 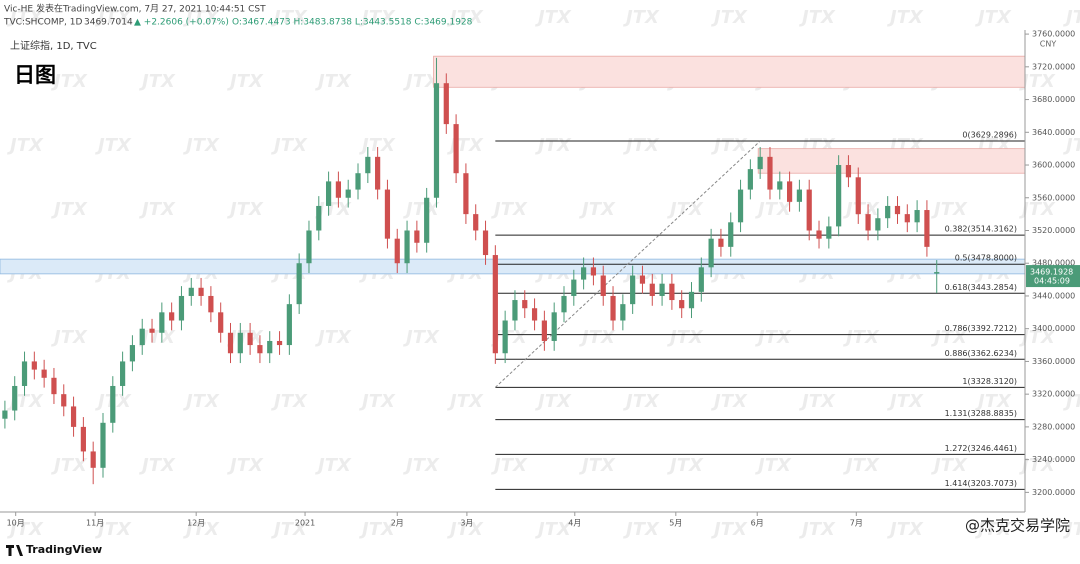 What do you see at coordinates (989, 135) in the screenshot?
I see `fib-label: 0(3629.2896)` at bounding box center [989, 135].